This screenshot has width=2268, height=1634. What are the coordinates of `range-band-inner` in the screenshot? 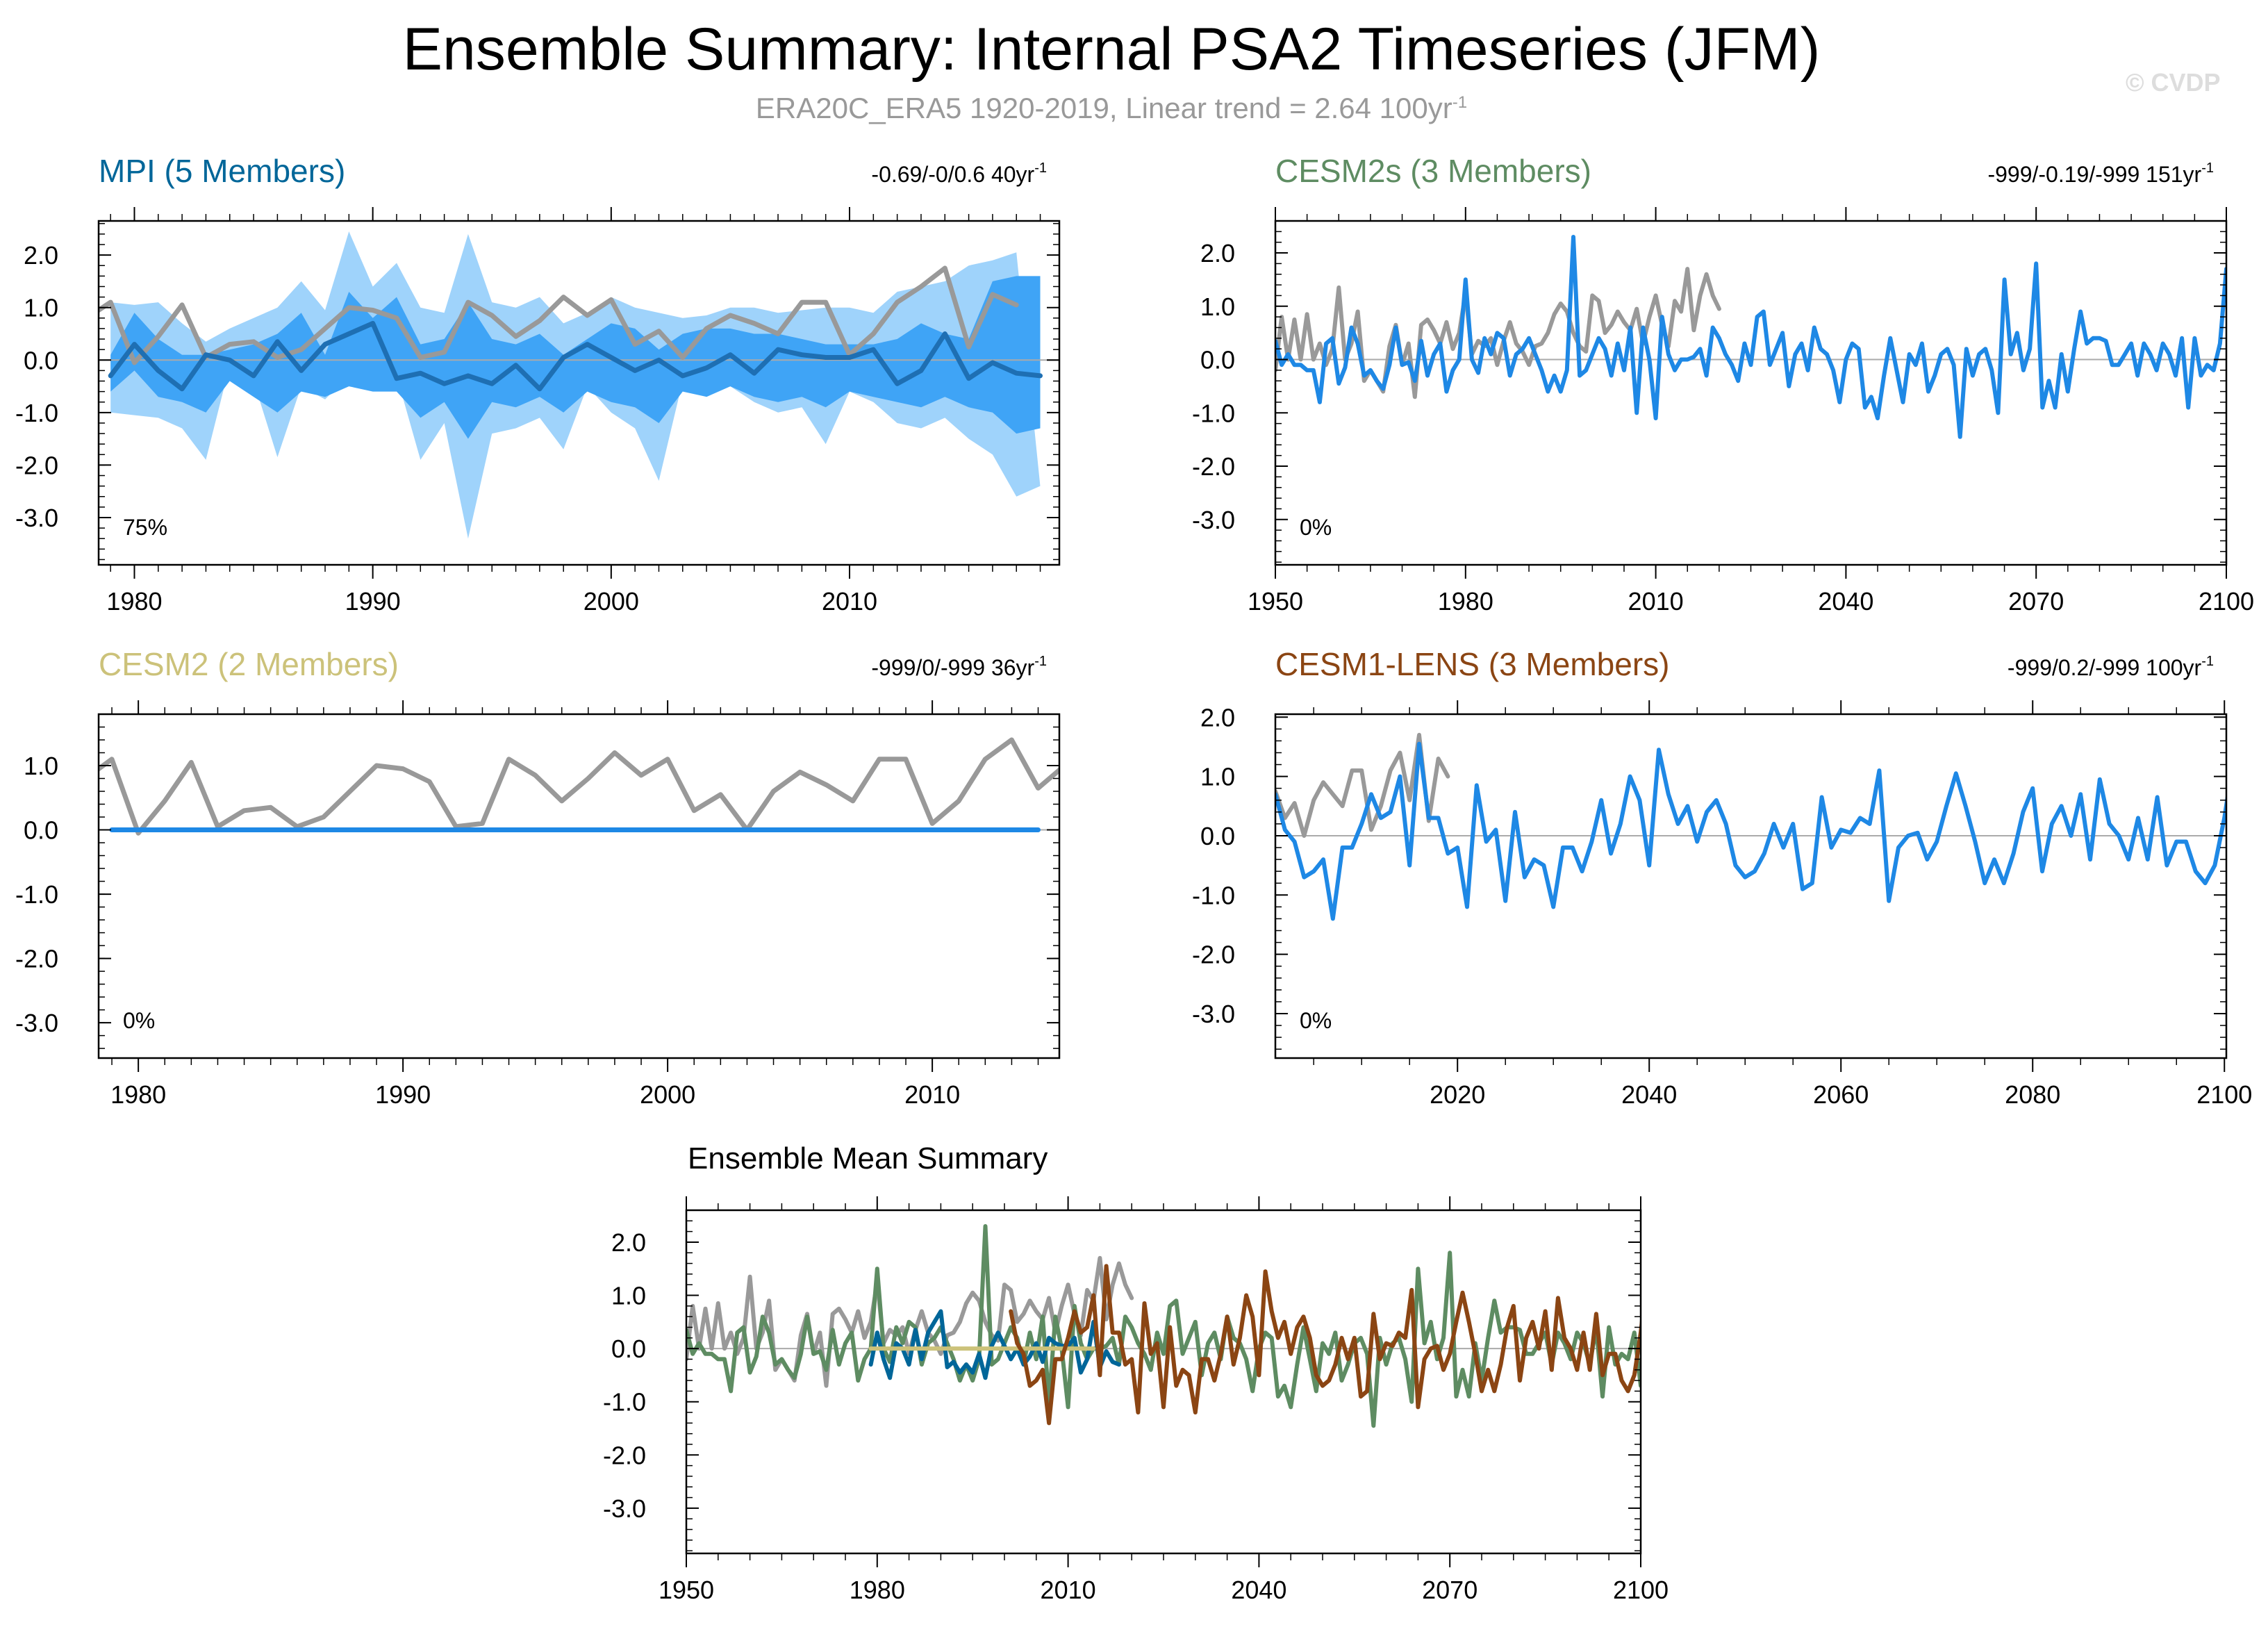 It's located at (575, 357).